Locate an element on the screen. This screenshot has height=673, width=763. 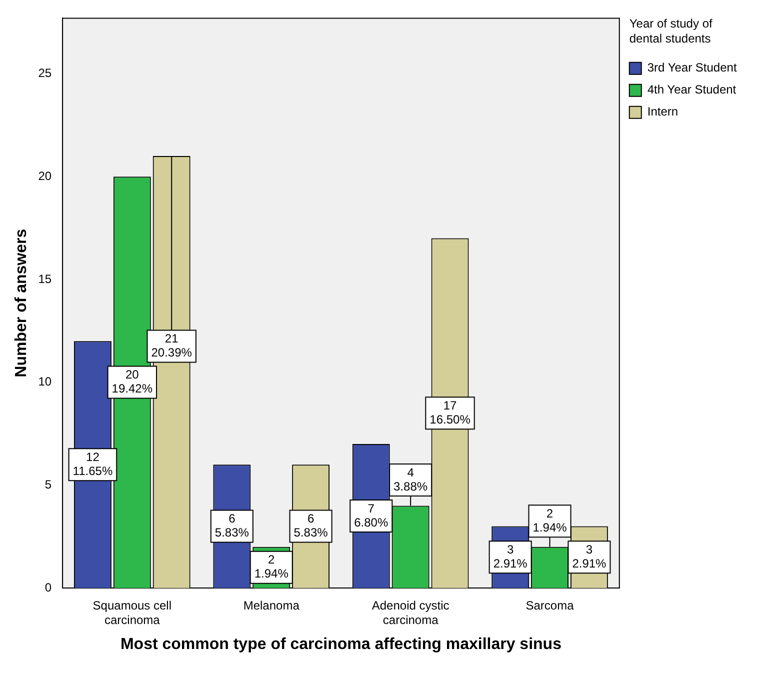
x-tick-label: Adenoid cystic carcinoma is located at coordinates (411, 612).